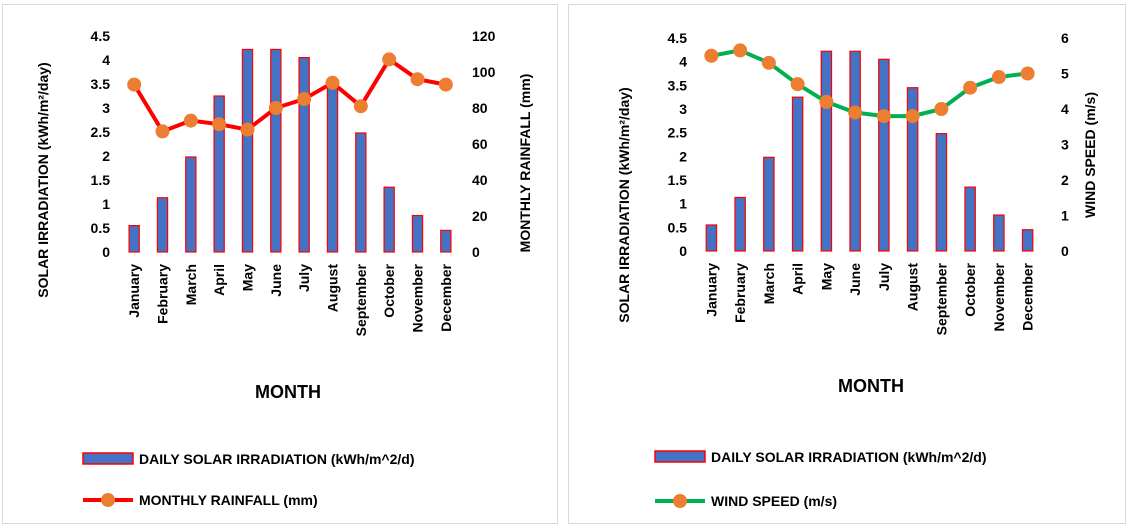 Image resolution: width=1131 pixels, height=530 pixels. I want to click on x-tick-label: March, so click(769, 283).